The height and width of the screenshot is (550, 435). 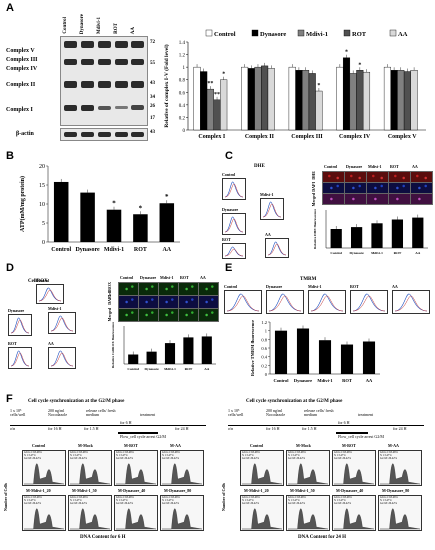 What do you see at coordinates (19, 110) in the screenshot?
I see `complex-i-label: Complex I` at bounding box center [19, 110].